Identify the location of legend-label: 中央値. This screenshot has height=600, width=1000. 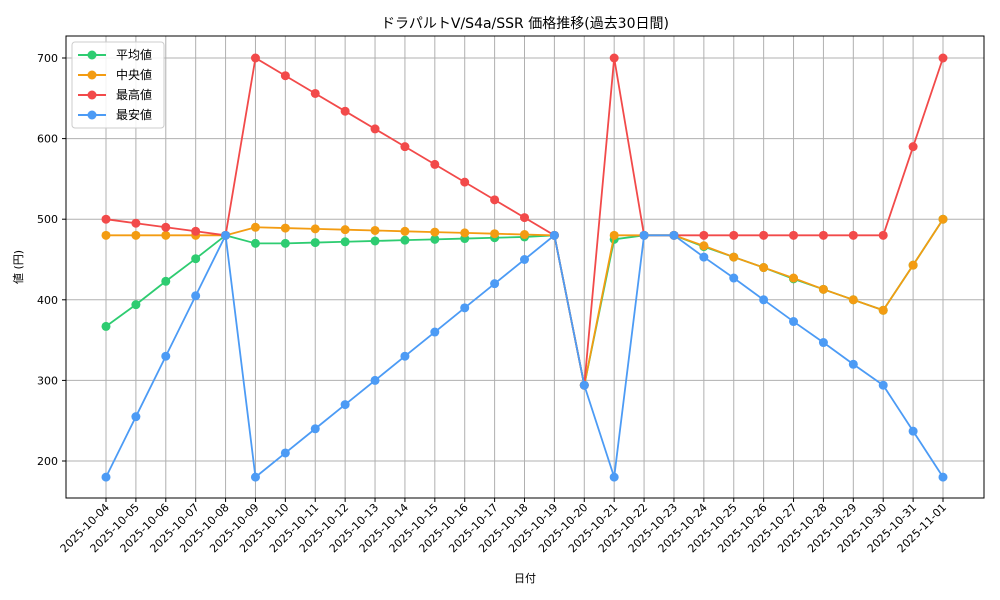
(134, 74).